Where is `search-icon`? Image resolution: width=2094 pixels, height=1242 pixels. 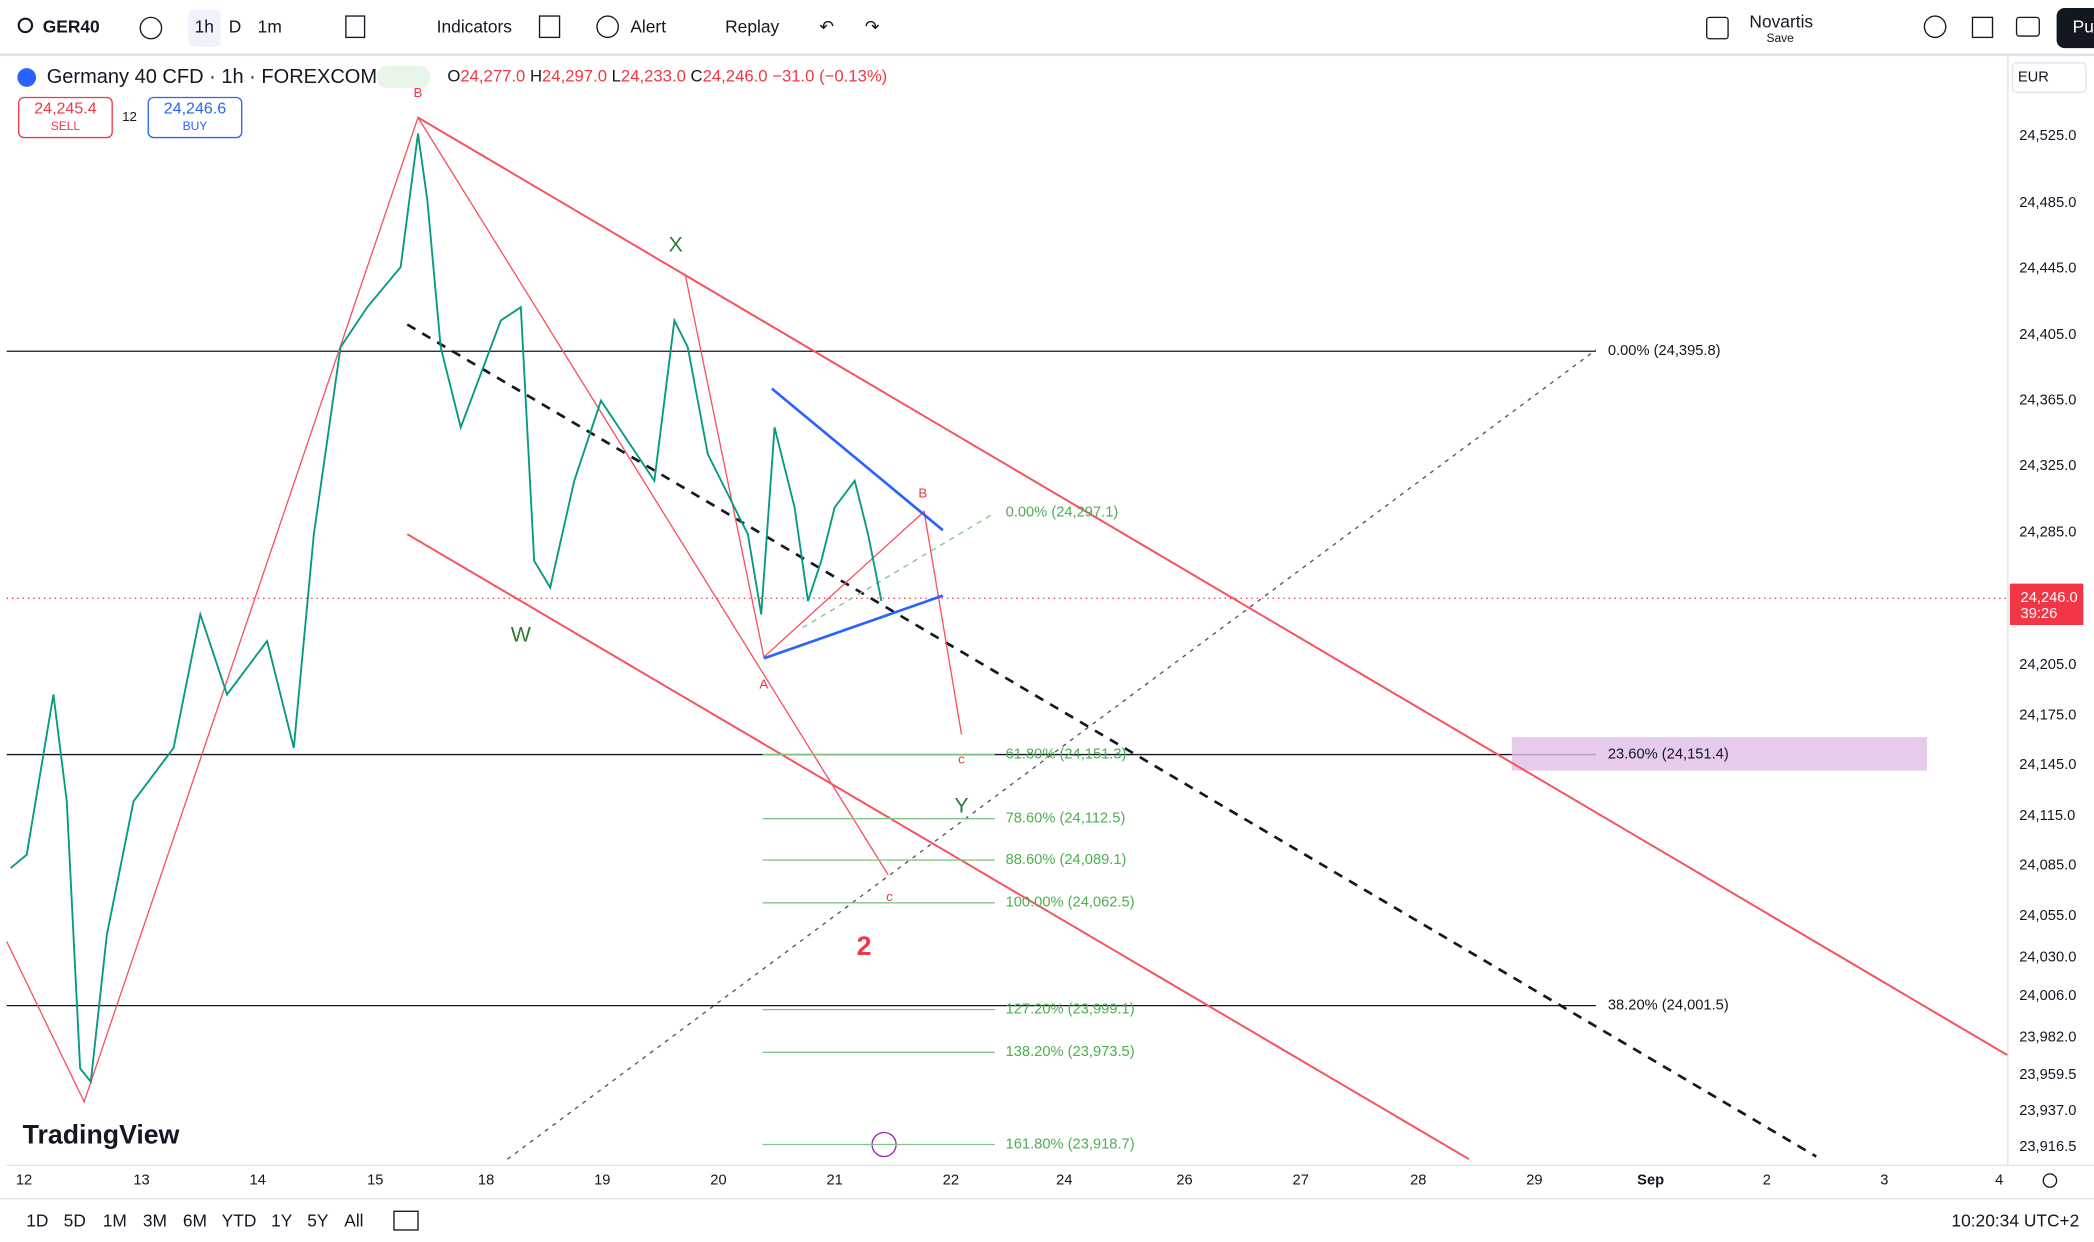
search-icon is located at coordinates (25, 25).